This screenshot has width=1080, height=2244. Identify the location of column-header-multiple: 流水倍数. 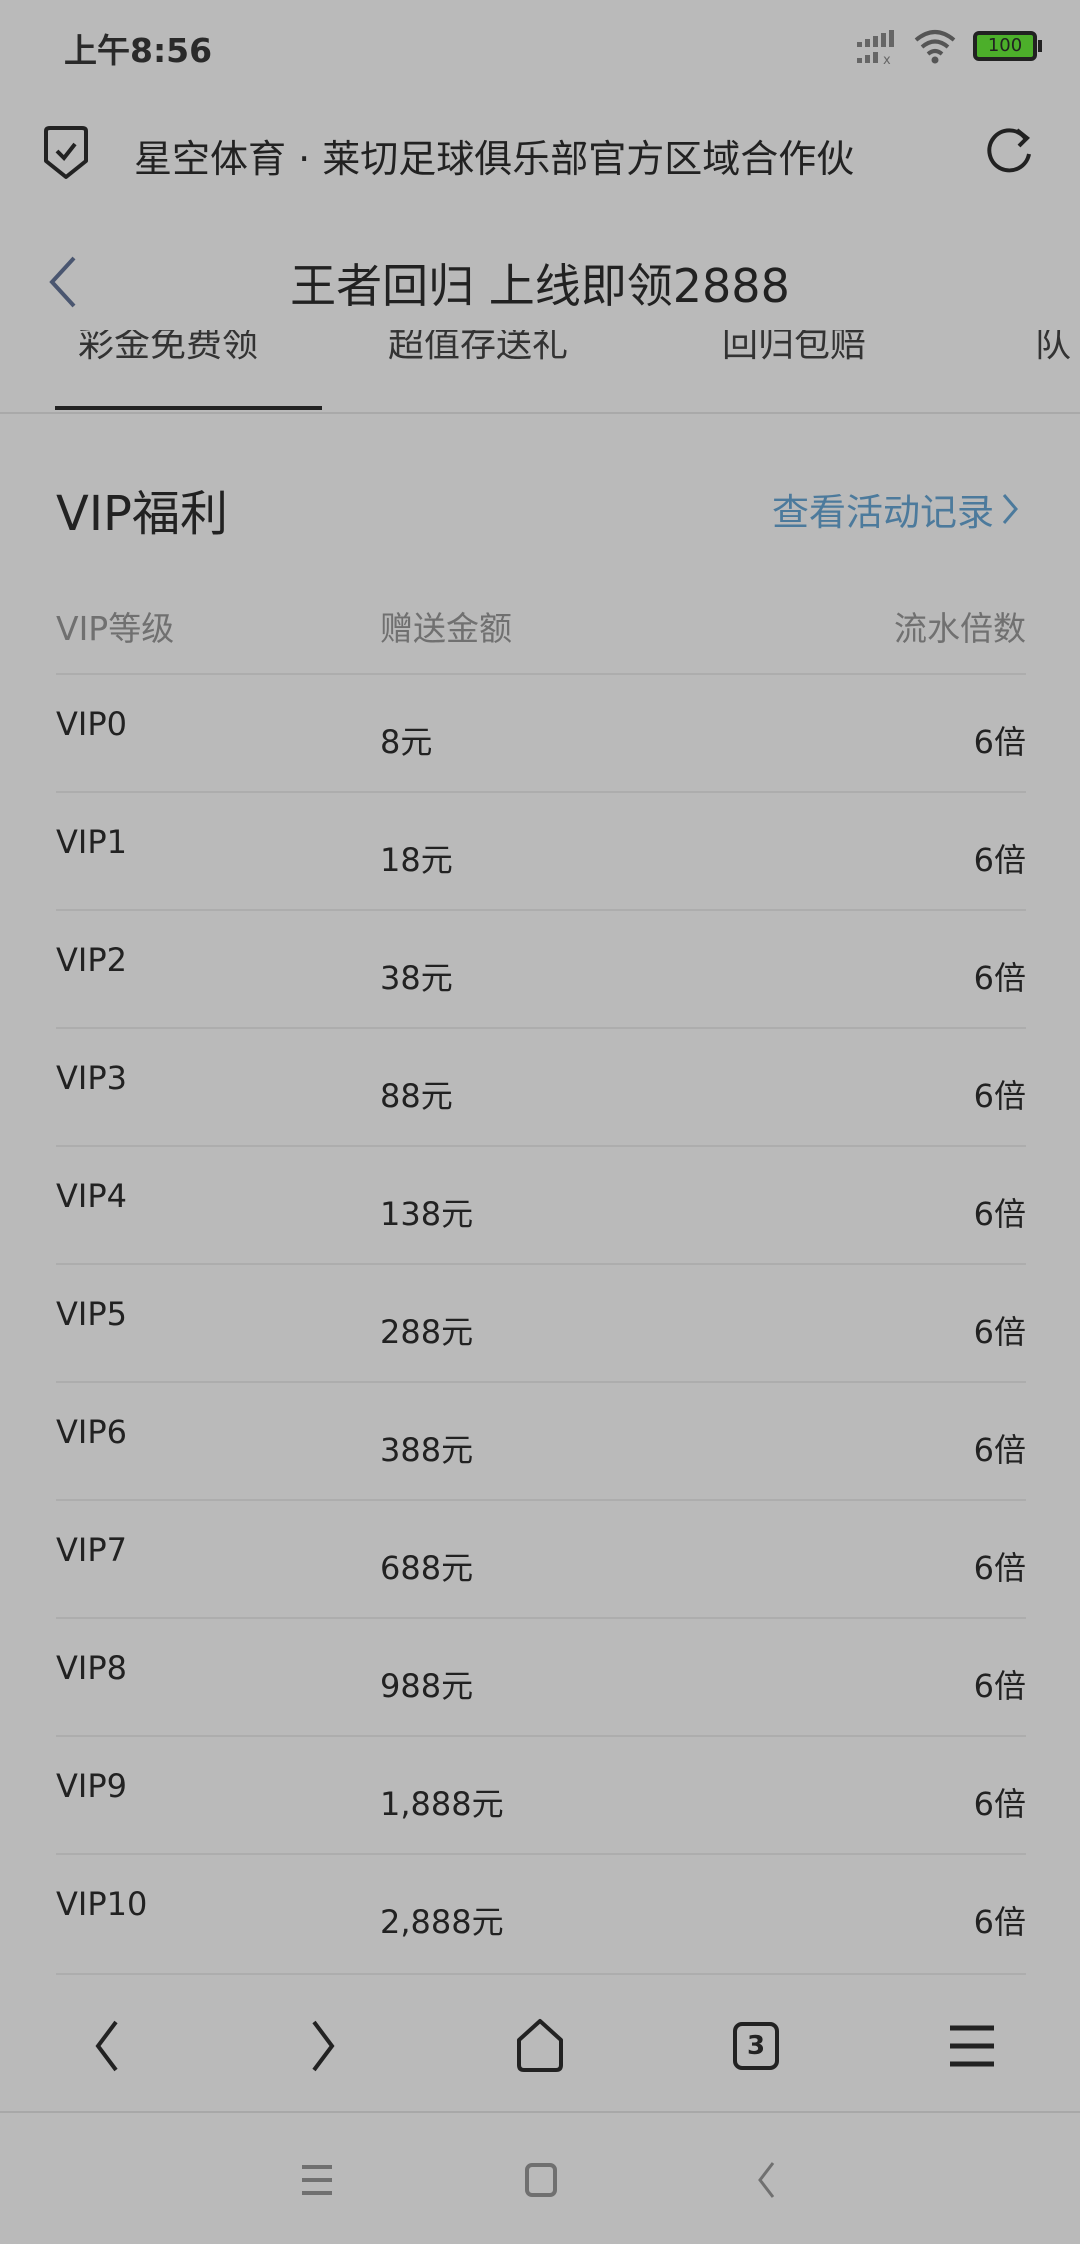
(960, 628).